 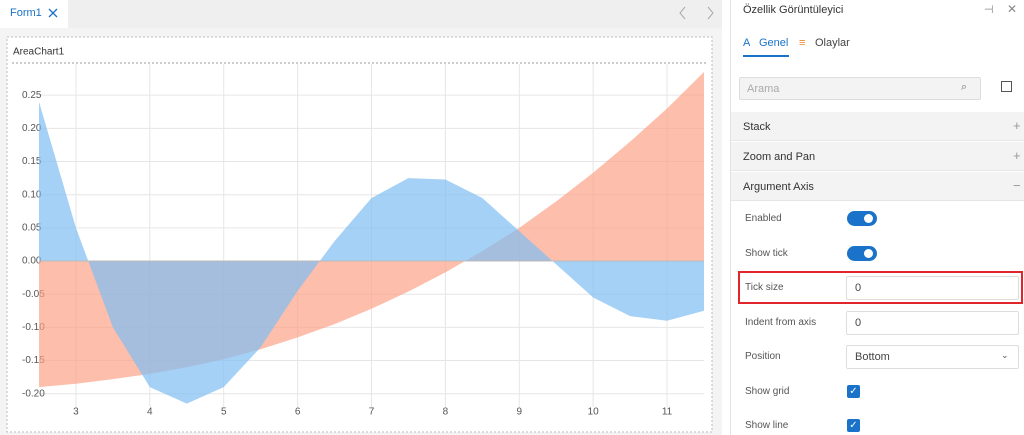 What do you see at coordinates (32, 194) in the screenshot?
I see `y-tick-label: 0.10` at bounding box center [32, 194].